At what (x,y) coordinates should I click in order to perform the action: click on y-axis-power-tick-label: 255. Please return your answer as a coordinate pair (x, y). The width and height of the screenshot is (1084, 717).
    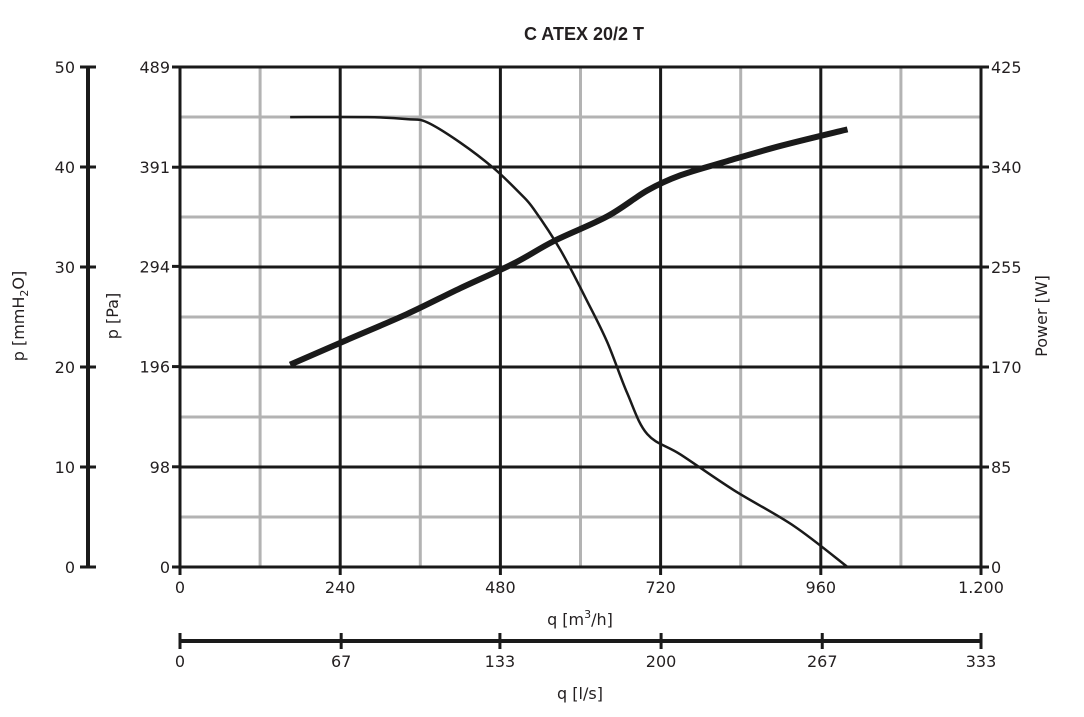
    Looking at the image, I should click on (1006, 267).